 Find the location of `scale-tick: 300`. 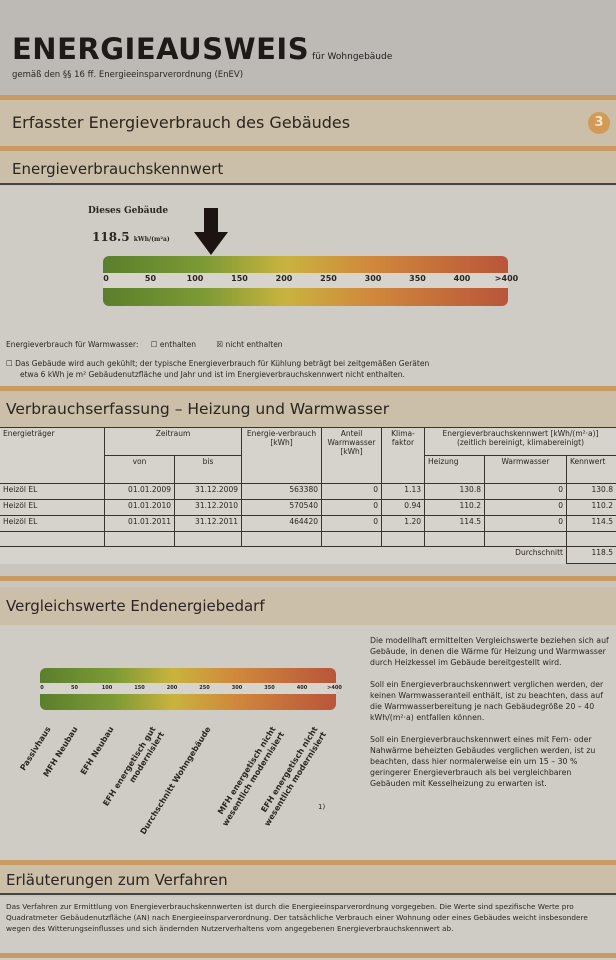

scale-tick: 300 is located at coordinates (237, 688).